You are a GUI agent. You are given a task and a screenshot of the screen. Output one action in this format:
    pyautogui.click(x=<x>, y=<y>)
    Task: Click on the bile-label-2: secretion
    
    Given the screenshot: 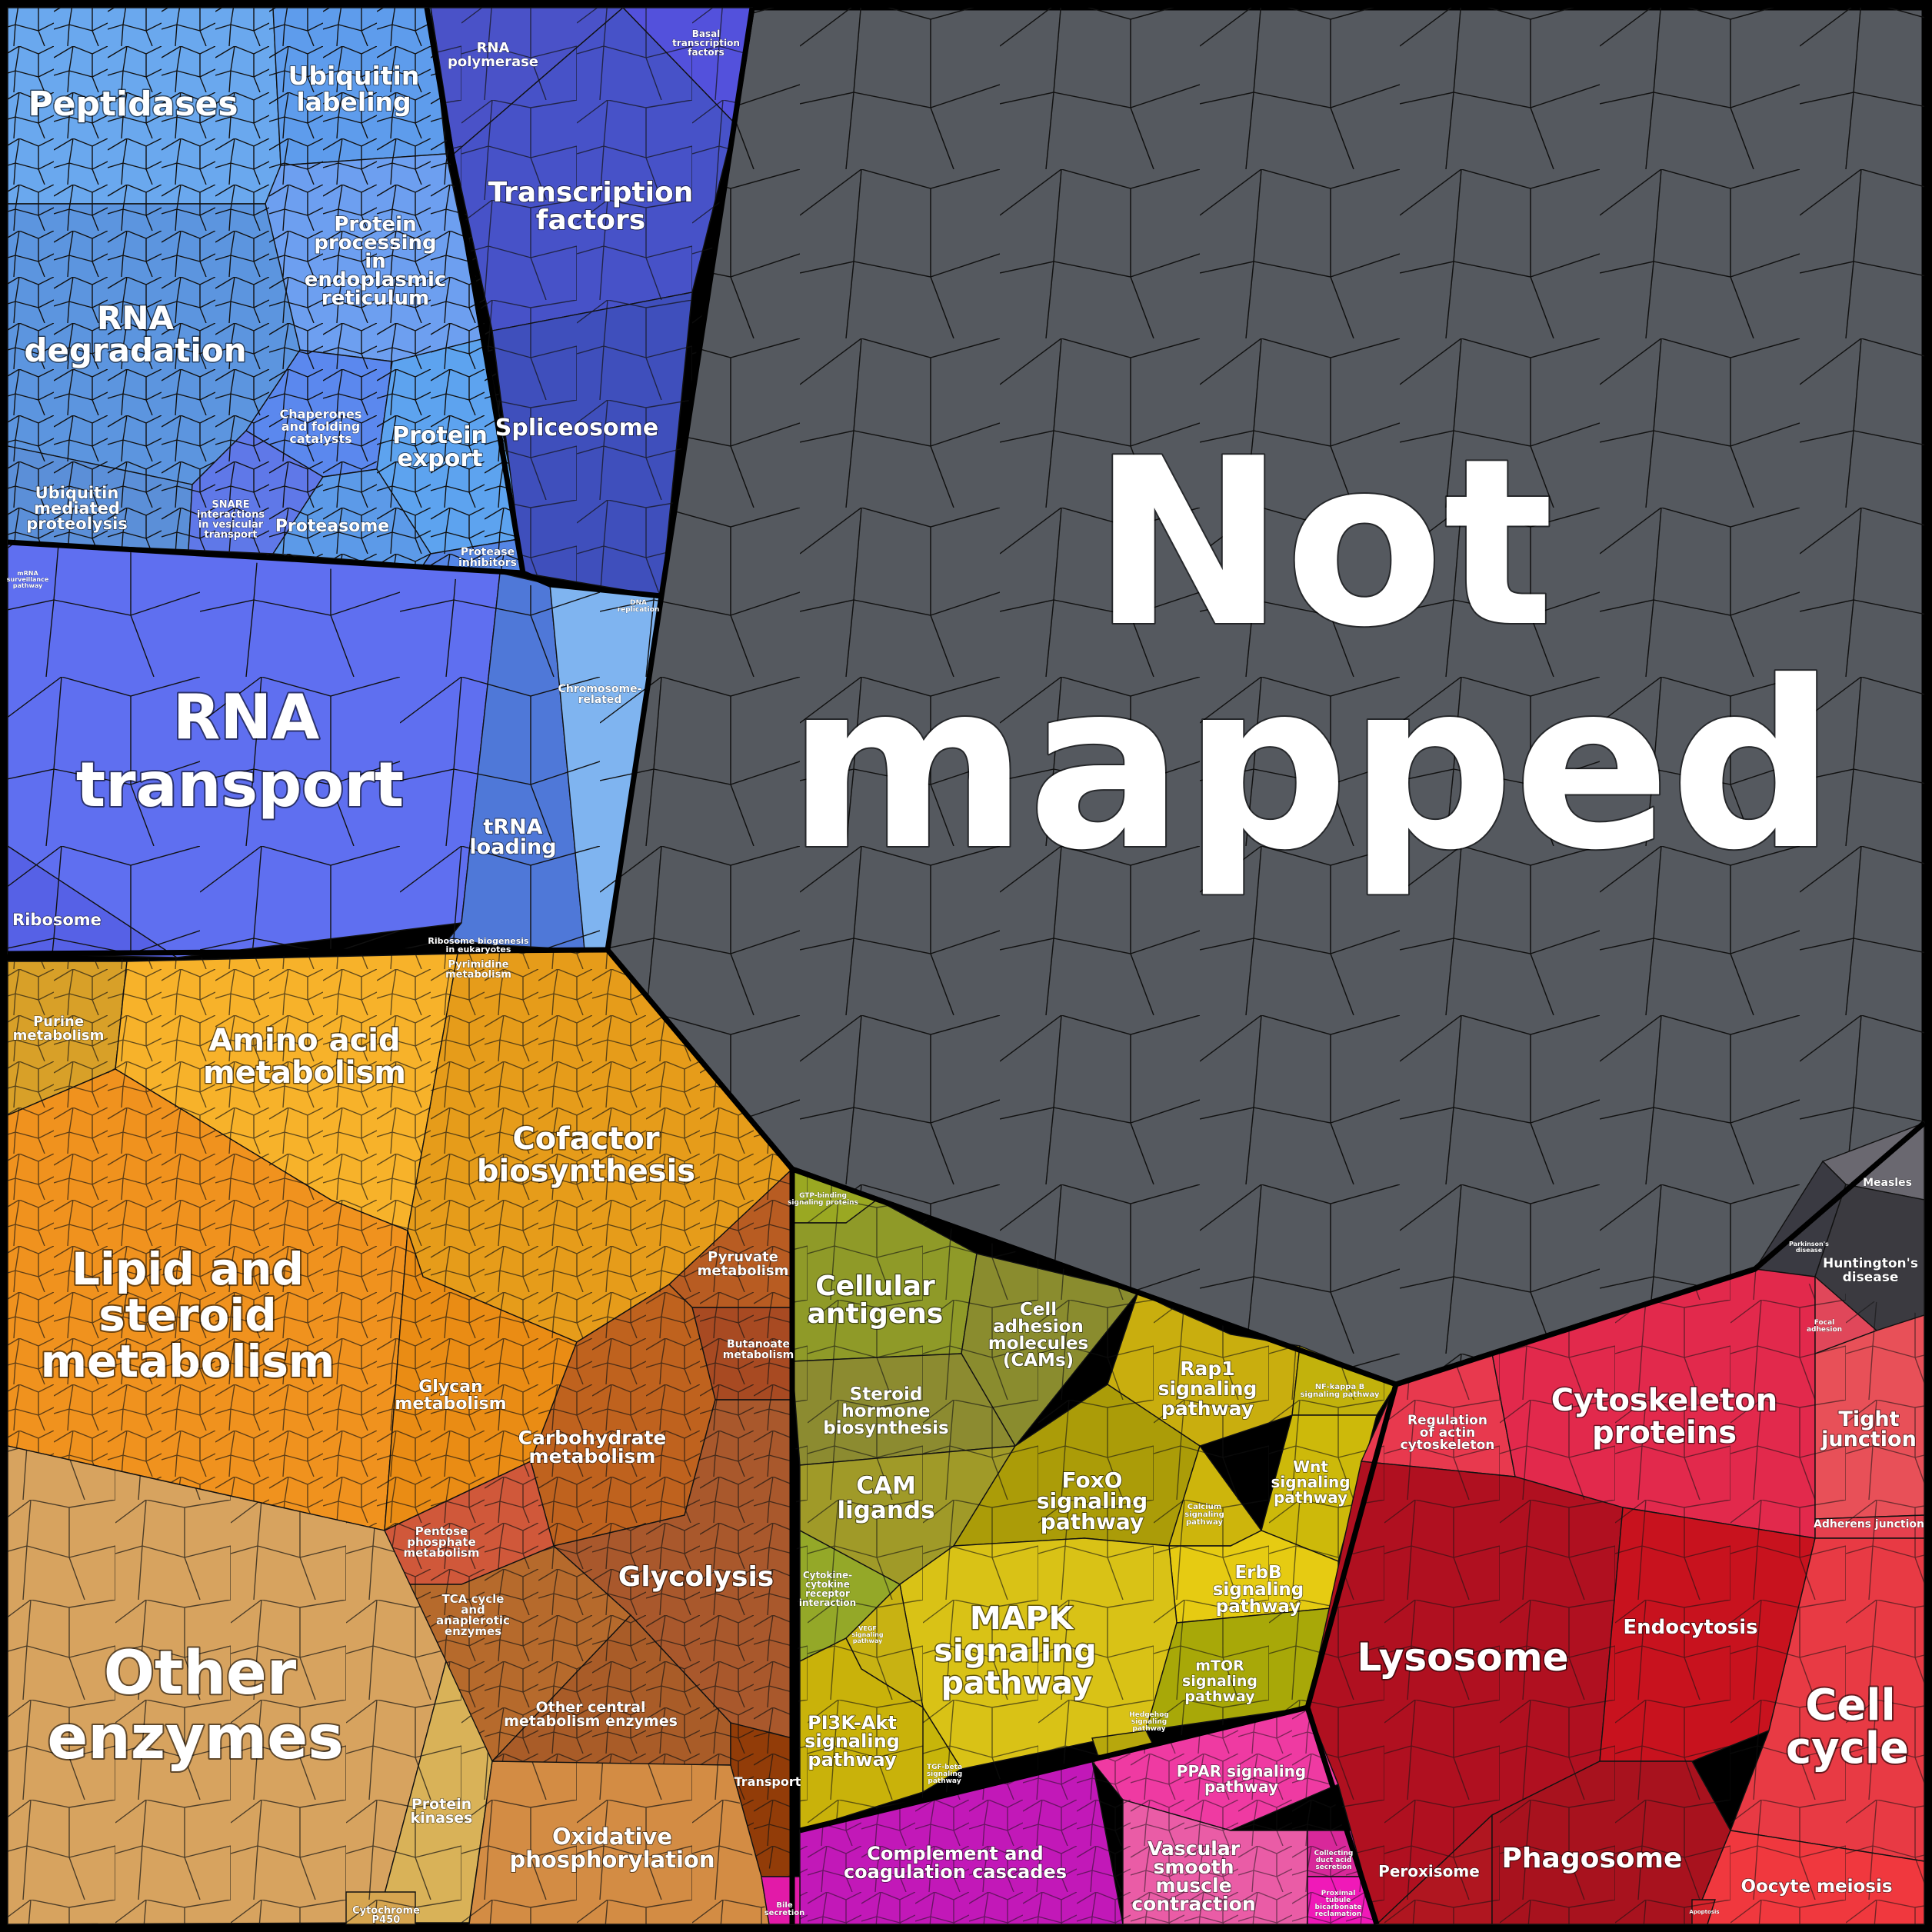 What is the action you would take?
    pyautogui.click(x=784, y=1913)
    